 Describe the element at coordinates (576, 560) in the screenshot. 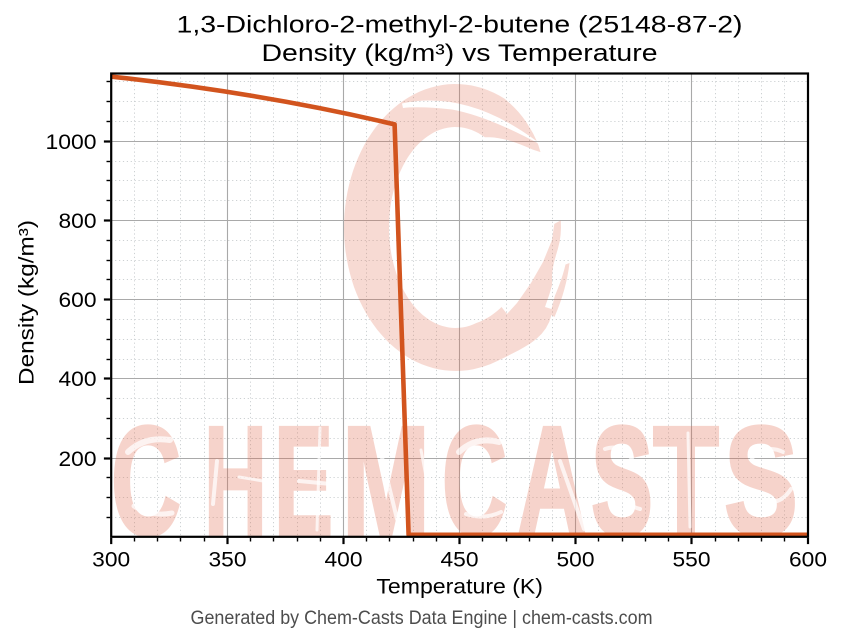

I see `svg-text: 500` at that location.